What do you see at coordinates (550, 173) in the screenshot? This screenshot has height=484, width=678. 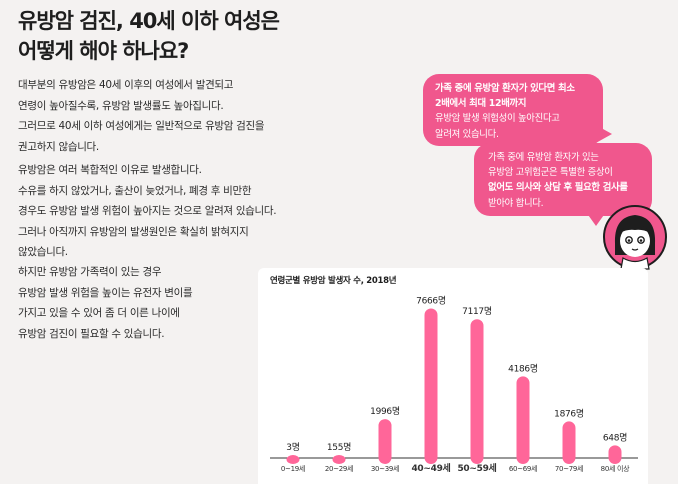 I see `bubble-line: 유방암 고위험군은 특별한 증상이` at bounding box center [550, 173].